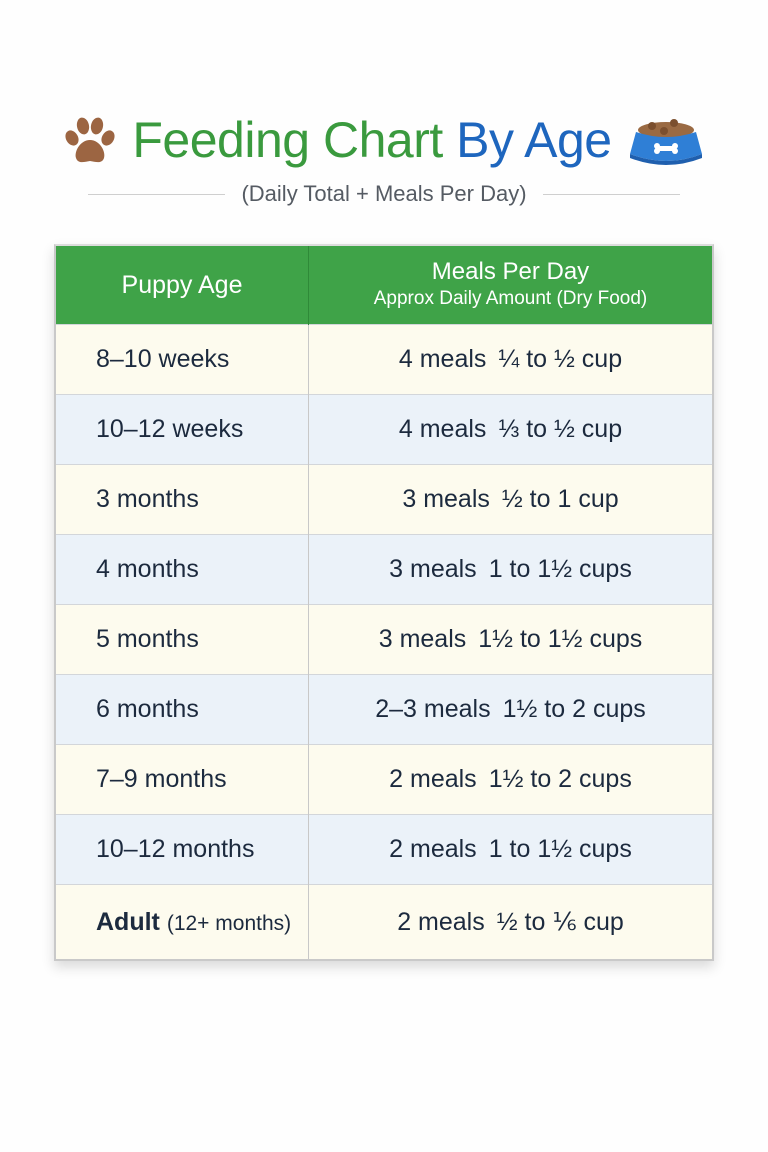 The image size is (768, 1152). What do you see at coordinates (560, 359) in the screenshot?
I see `daily-amount: ¼ to ½ cup` at bounding box center [560, 359].